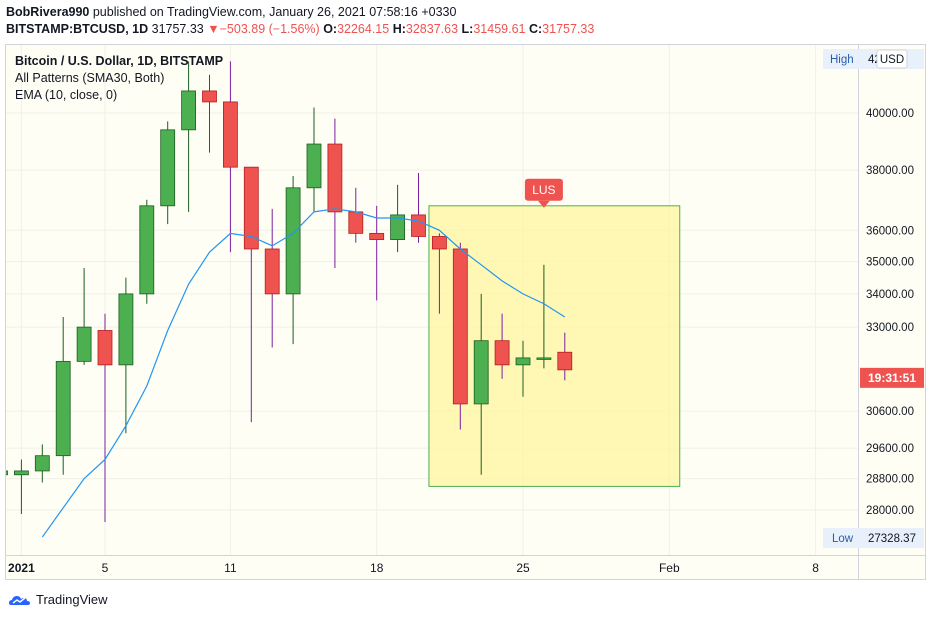  Describe the element at coordinates (890, 295) in the screenshot. I see `price-tick-label: 34000.00` at that location.